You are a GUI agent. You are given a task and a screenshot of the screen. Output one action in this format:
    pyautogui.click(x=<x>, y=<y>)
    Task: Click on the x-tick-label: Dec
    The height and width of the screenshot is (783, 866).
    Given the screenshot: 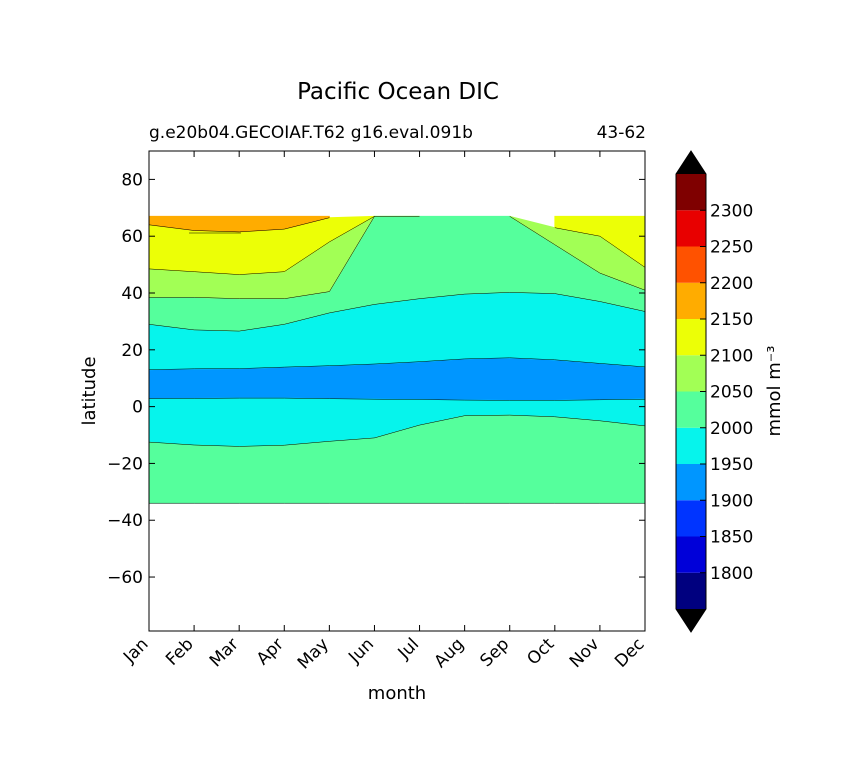 What is the action you would take?
    pyautogui.click(x=629, y=652)
    